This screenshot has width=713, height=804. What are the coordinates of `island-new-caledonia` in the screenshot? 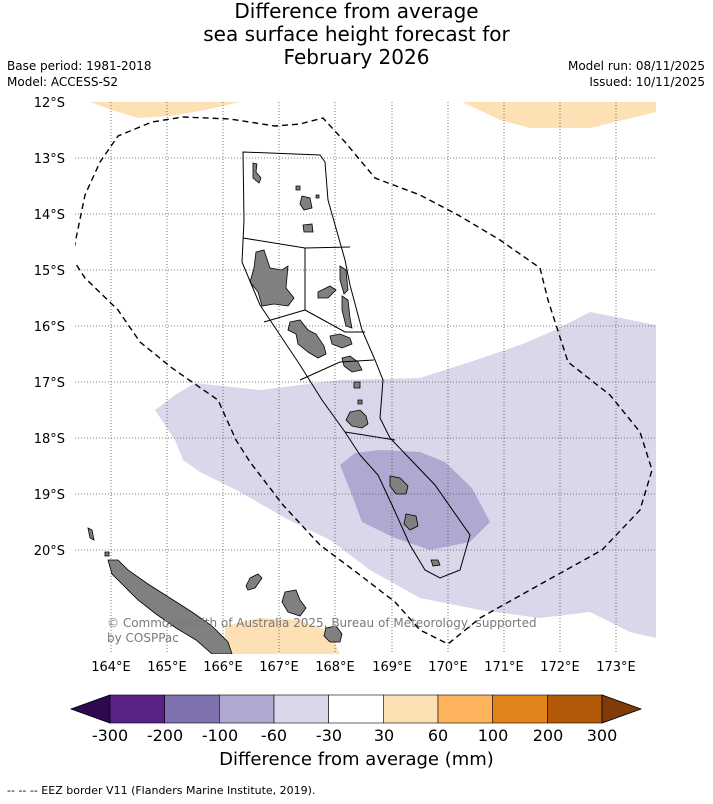 It's located at (170, 606).